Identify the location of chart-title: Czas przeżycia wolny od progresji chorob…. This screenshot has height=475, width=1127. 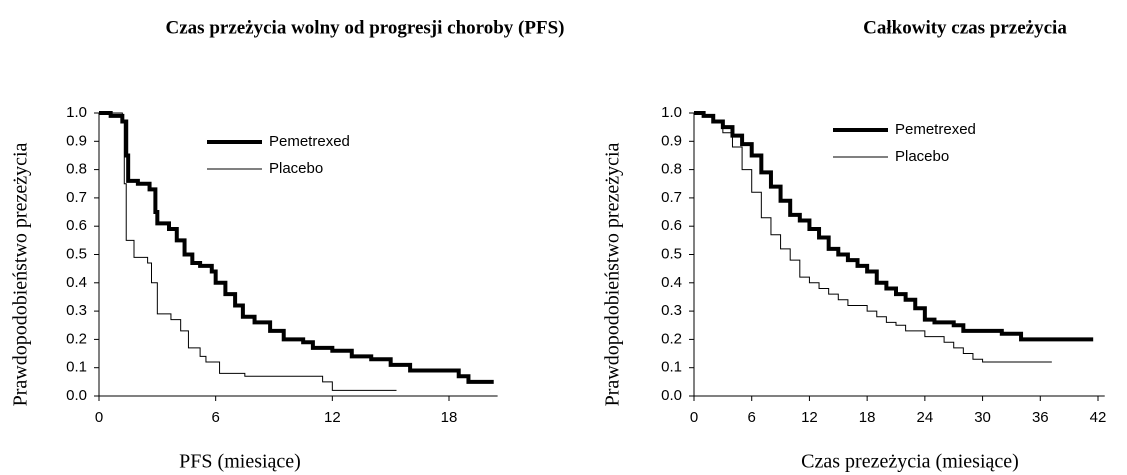
(365, 27).